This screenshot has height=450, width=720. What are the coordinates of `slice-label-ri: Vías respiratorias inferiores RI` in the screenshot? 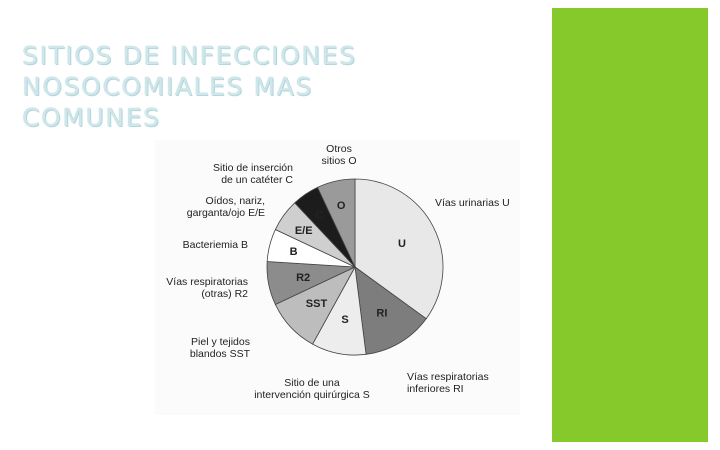 It's located at (448, 383).